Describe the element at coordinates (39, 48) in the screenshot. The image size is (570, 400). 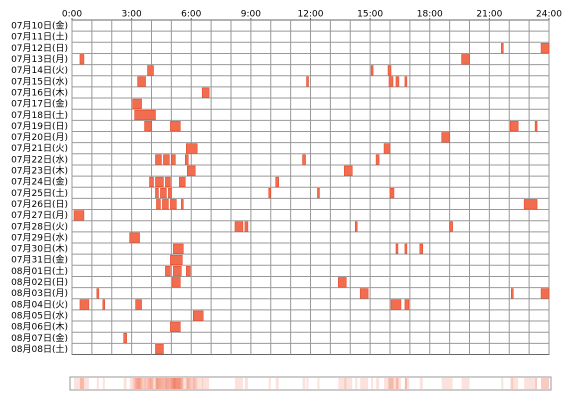
I see `row-label: 07月12日(日)` at that location.